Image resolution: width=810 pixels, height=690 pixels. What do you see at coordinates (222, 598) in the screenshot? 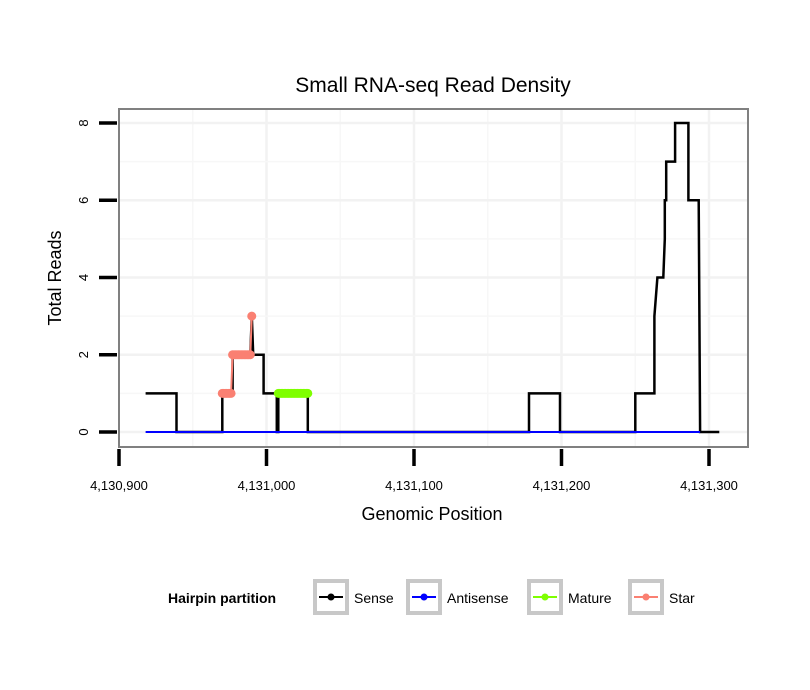
I see `legend-title: Hairpin partition` at bounding box center [222, 598].